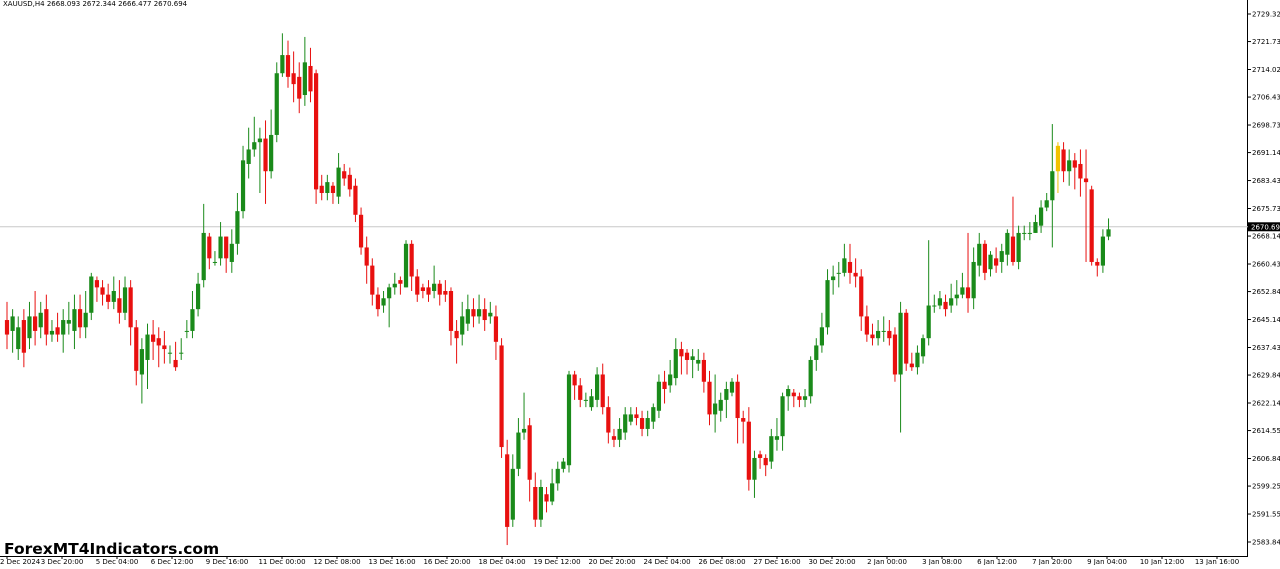 Image resolution: width=1280 pixels, height=569 pixels. I want to click on y-tick-label: 2637.435, so click(1266, 348).